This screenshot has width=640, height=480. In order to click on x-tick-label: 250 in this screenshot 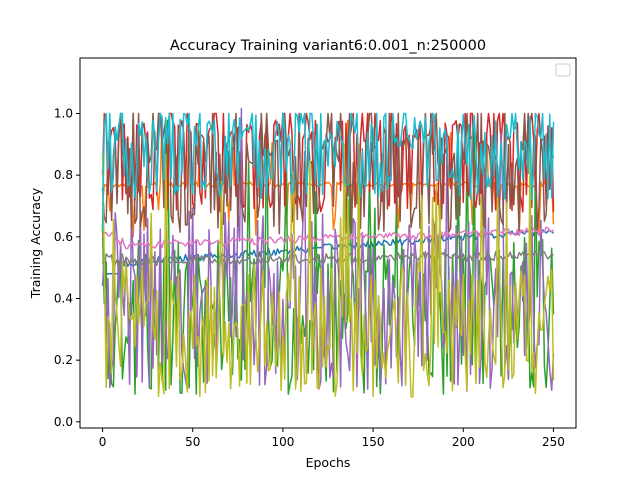, I will do `click(553, 442)`.